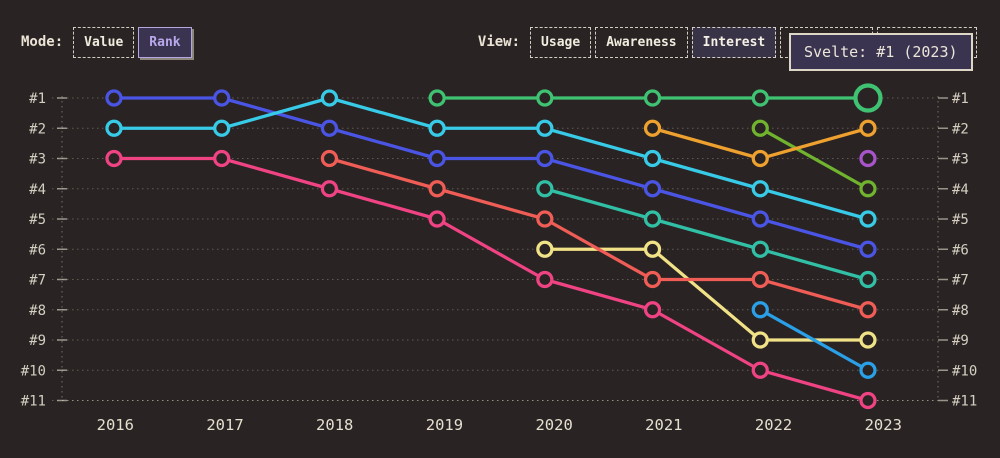 This screenshot has width=1000, height=458. Describe the element at coordinates (499, 42) in the screenshot. I see `view-label: View:` at that location.